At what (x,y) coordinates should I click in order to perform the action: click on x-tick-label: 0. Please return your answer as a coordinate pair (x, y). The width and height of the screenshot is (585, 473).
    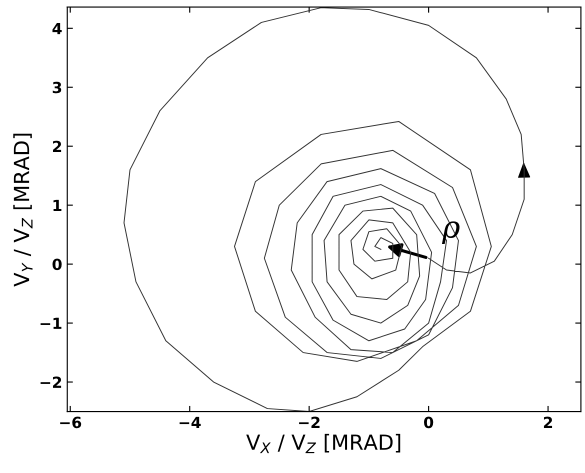
    Looking at the image, I should click on (429, 422).